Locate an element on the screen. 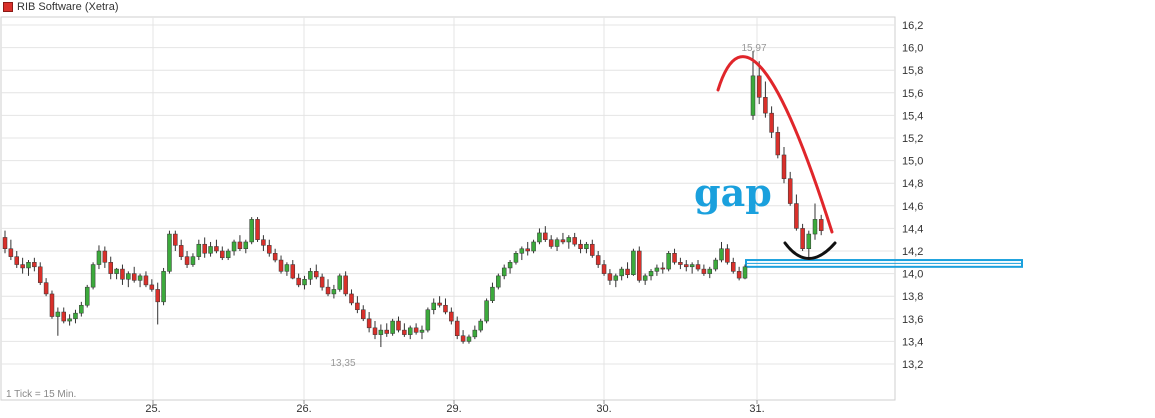  y-tick-label: 15,6 is located at coordinates (912, 94).